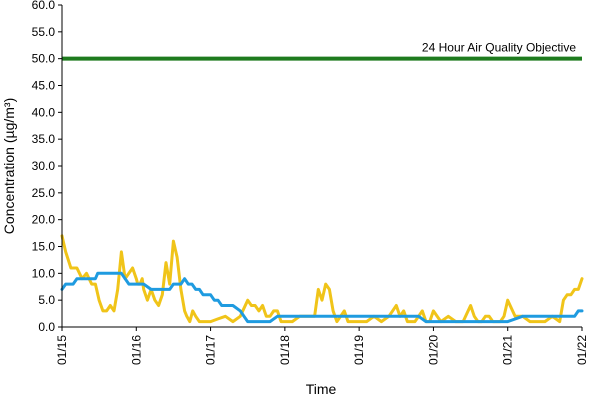 The height and width of the screenshot is (400, 600). Describe the element at coordinates (359, 350) in the screenshot. I see `x-tick-label: 01/19` at that location.